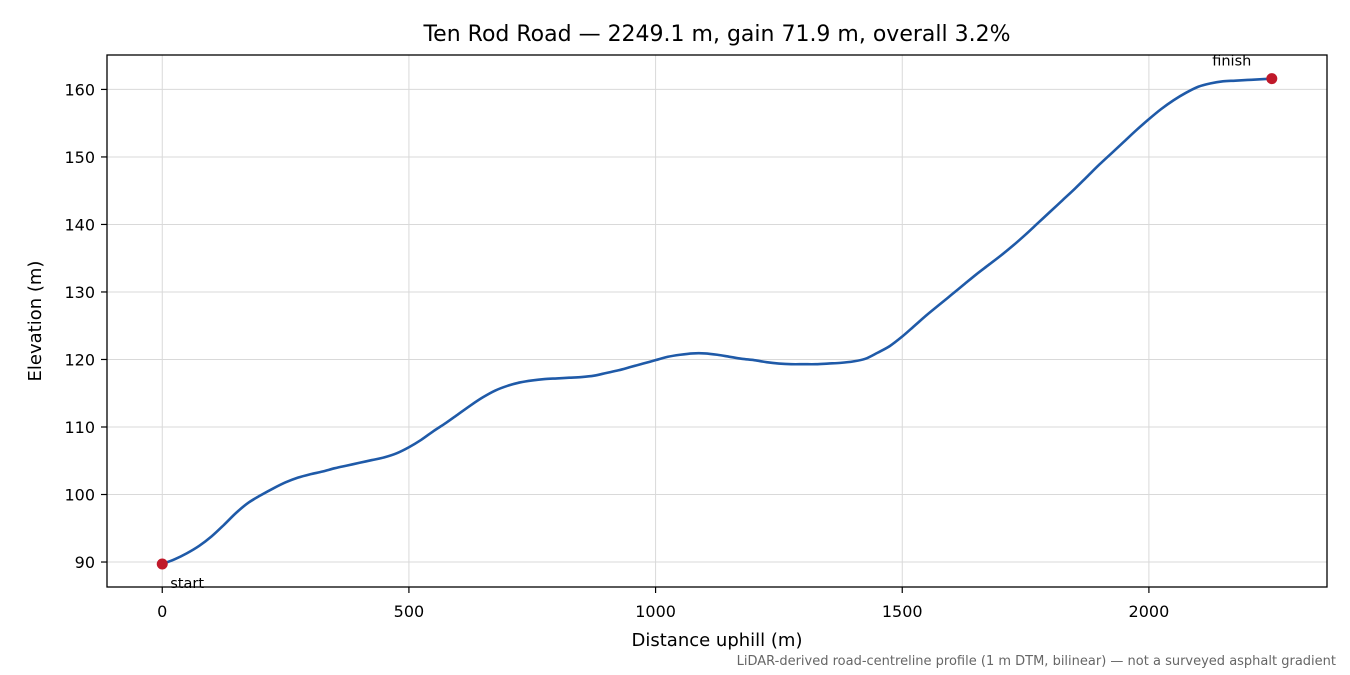 The image size is (1350, 675). I want to click on y-tick-label: 150, so click(79, 157).